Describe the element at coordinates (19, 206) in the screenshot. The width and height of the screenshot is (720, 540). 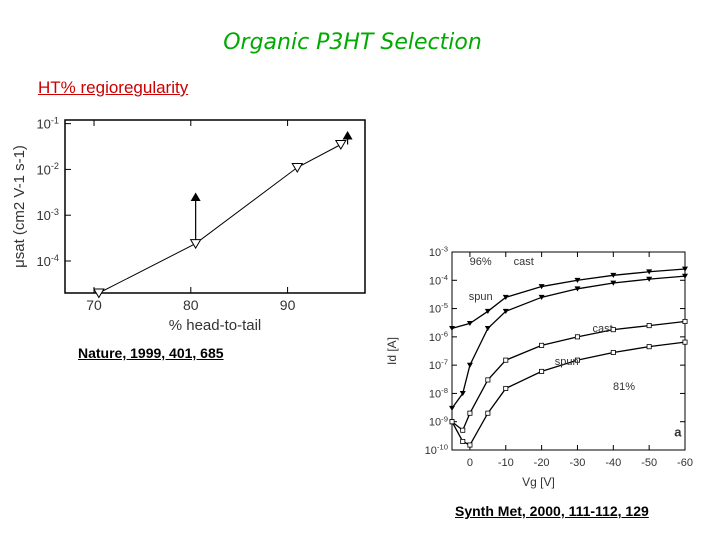
I see `y-axis-label: μsat (cm2 V-1 s-1)` at that location.